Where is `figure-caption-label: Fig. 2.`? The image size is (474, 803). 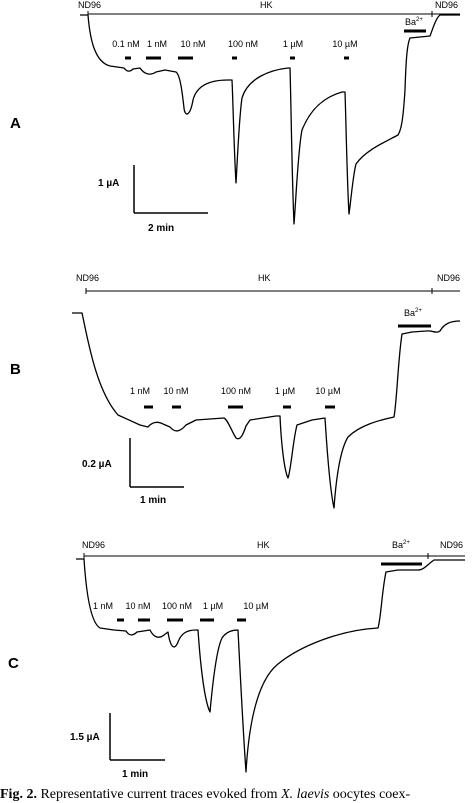 figure-caption-label: Fig. 2. is located at coordinates (18, 794).